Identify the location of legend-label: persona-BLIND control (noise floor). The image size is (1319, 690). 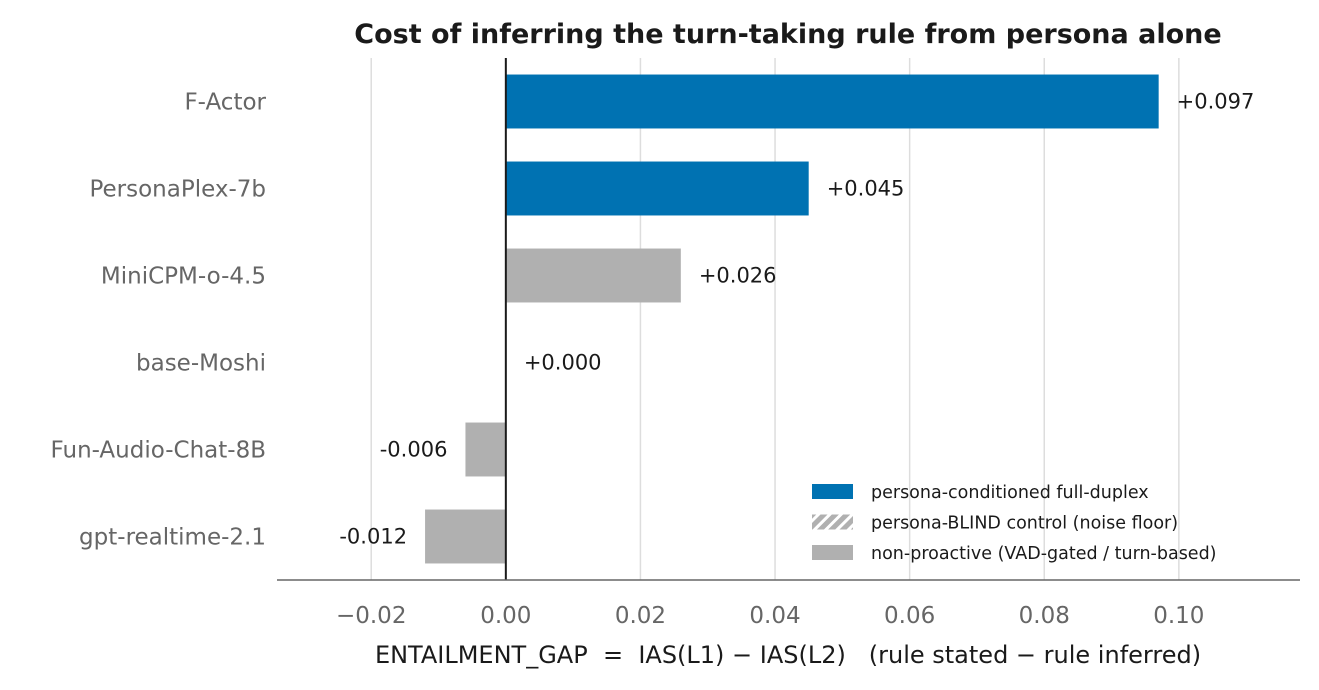
(1024, 524).